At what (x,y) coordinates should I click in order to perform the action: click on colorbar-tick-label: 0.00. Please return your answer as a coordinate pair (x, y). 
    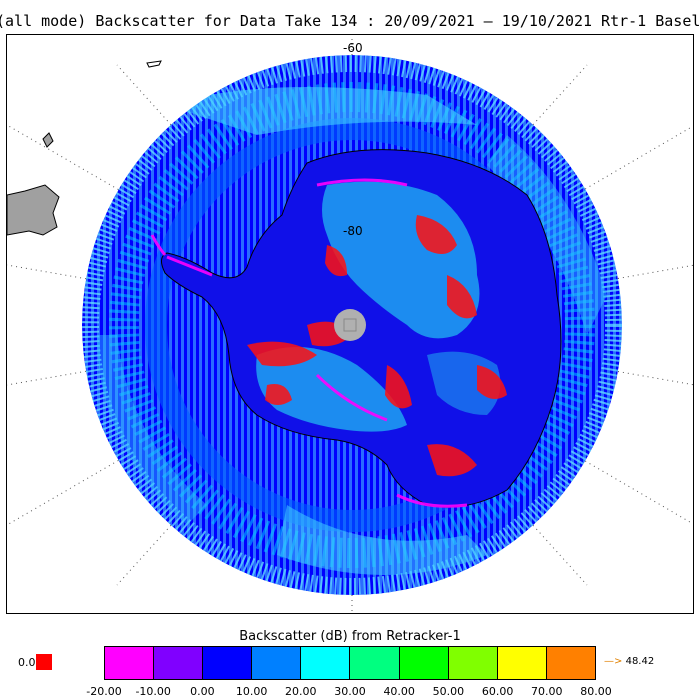
    Looking at the image, I should click on (202, 691).